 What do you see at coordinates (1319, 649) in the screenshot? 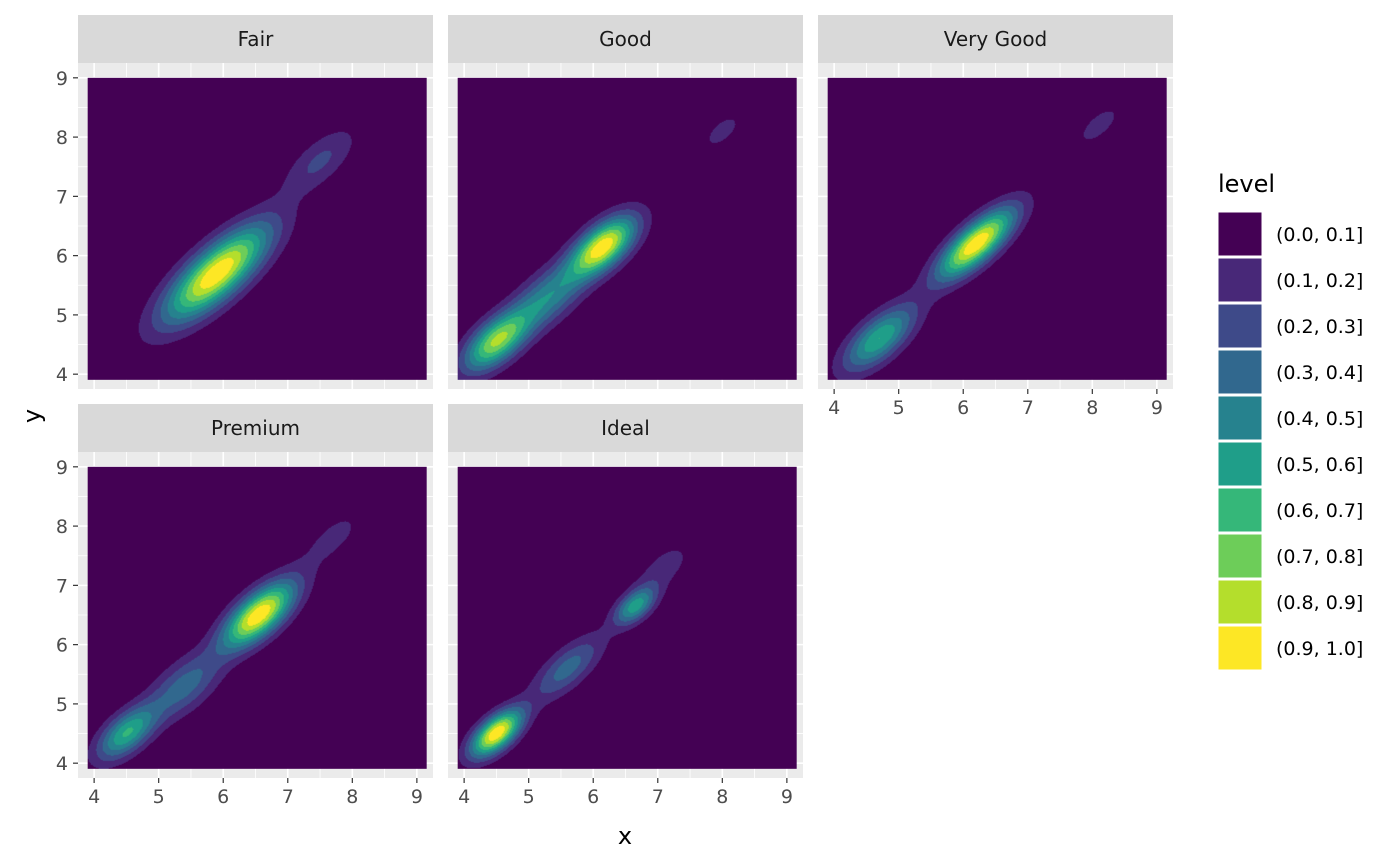
I see `legend-label: (0.9, 1.0]` at bounding box center [1319, 649].